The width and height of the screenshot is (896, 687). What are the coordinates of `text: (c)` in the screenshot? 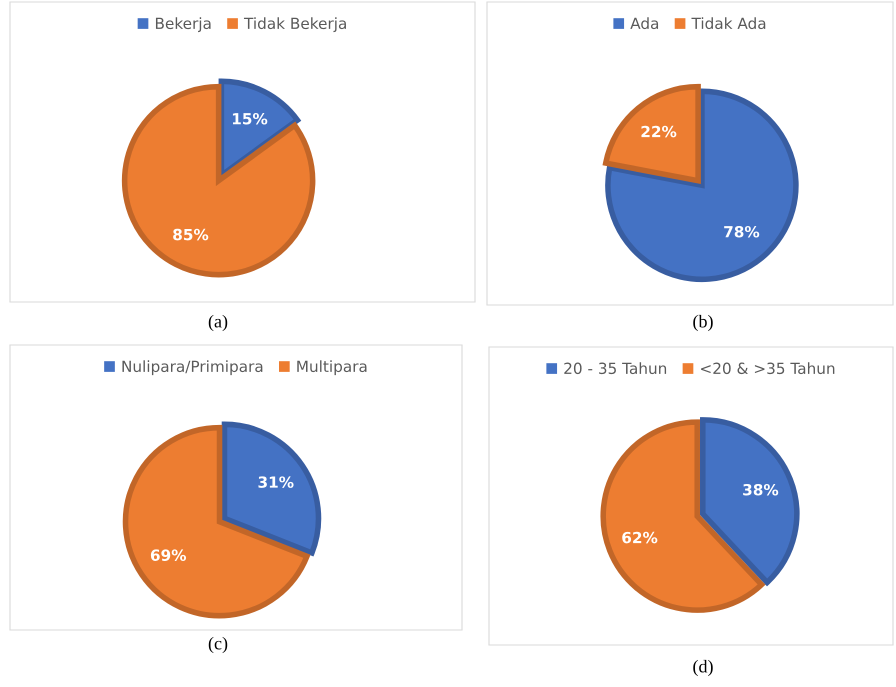 It's located at (218, 645).